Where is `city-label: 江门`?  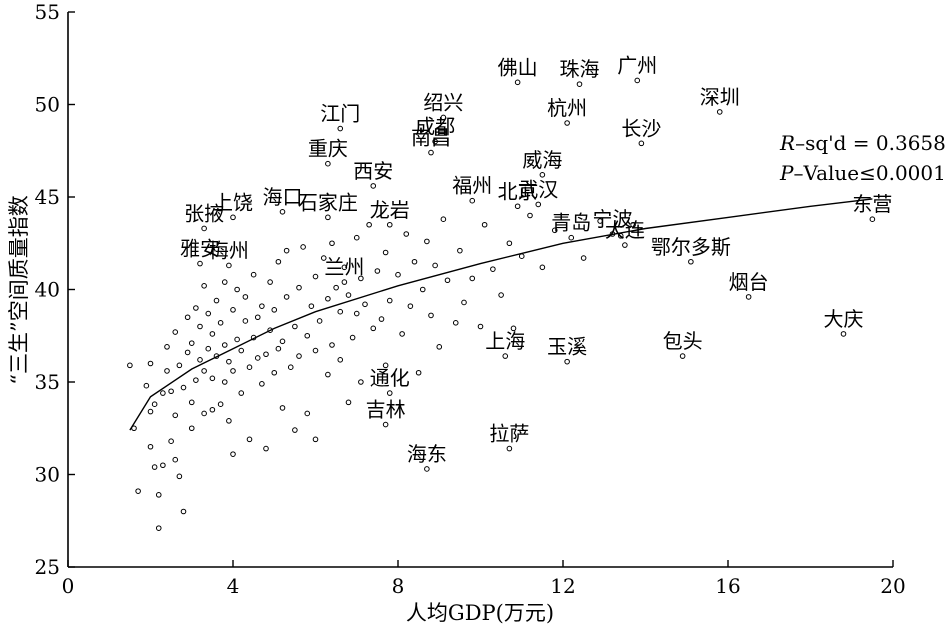 city-label: 江门 is located at coordinates (340, 114).